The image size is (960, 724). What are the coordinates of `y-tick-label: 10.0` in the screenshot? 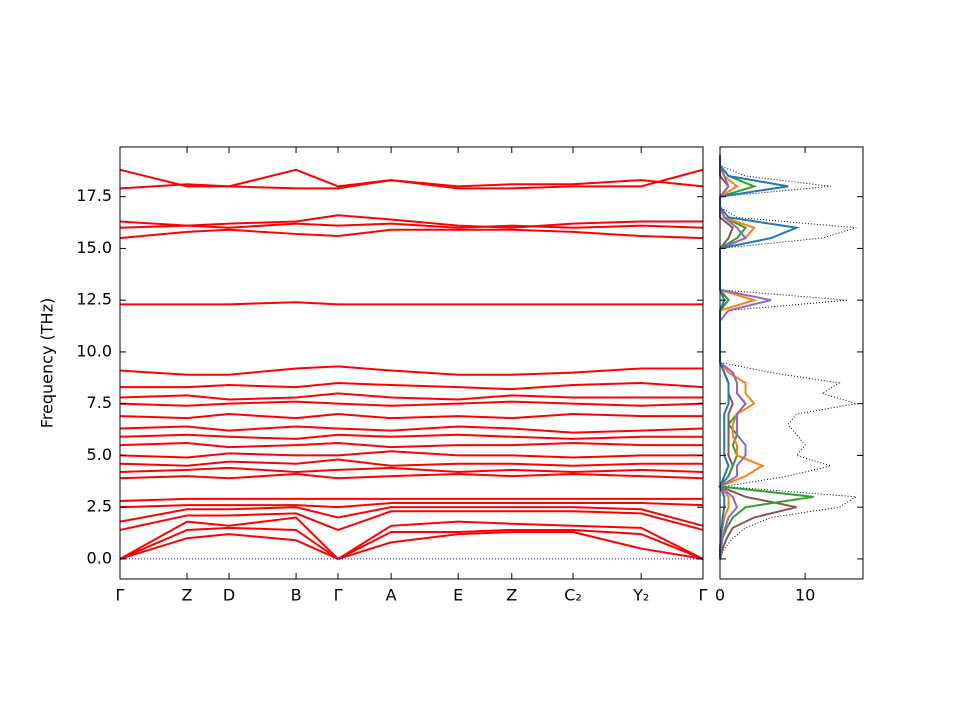 It's located at (94, 350).